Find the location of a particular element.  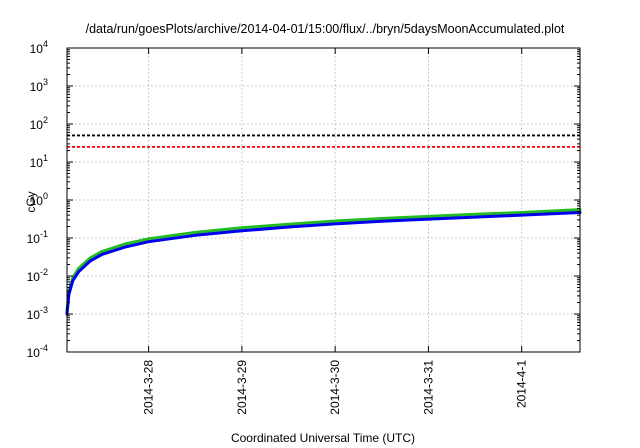

y-tick-label: 10⁰ is located at coordinates (39, 199).